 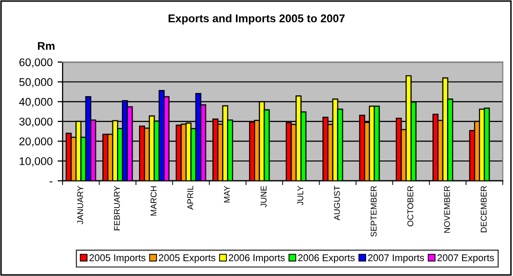 What do you see at coordinates (117, 208) in the screenshot?
I see `x-tick-label: FEBRUARY` at bounding box center [117, 208].